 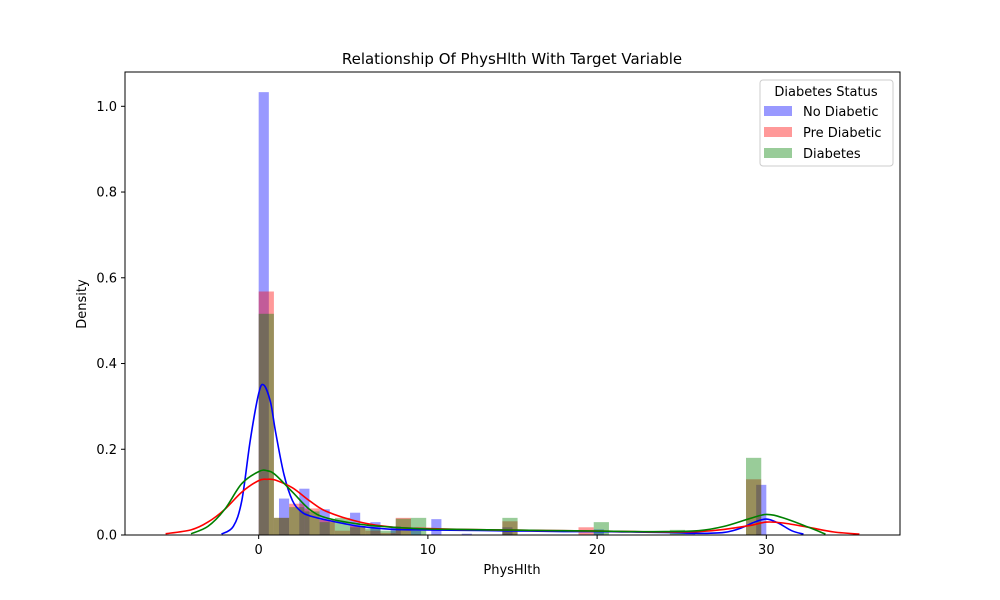 I want to click on y-tick-label: 0.4, so click(x=106, y=364).